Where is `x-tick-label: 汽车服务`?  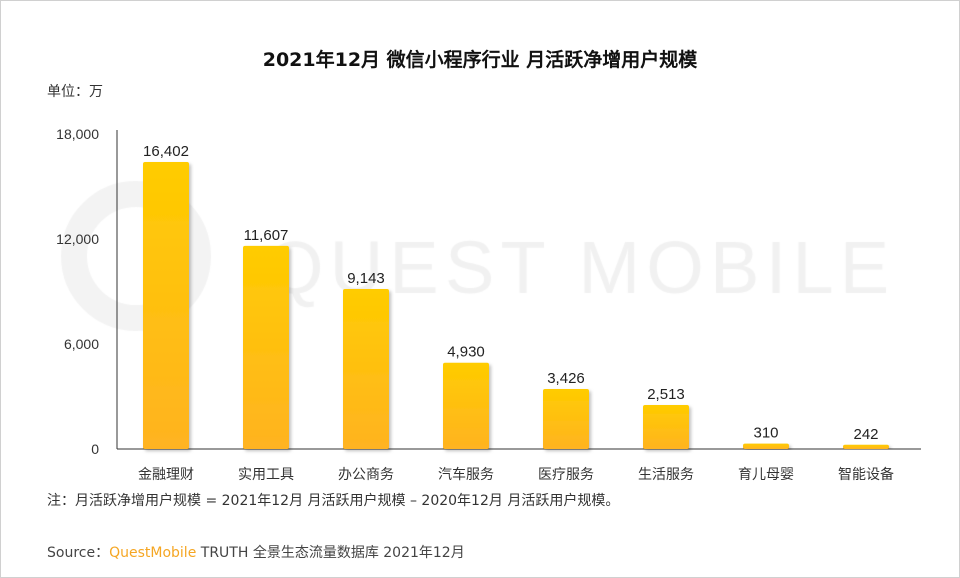
x-tick-label: 汽车服务 is located at coordinates (466, 473).